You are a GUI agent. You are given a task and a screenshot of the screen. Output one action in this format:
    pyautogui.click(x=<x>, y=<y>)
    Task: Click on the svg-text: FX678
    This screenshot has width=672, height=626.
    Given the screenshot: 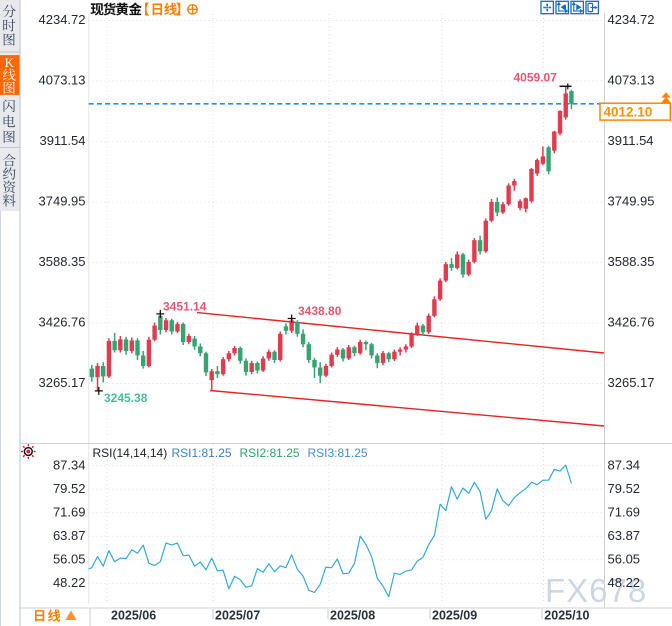 What is the action you would take?
    pyautogui.click(x=596, y=590)
    